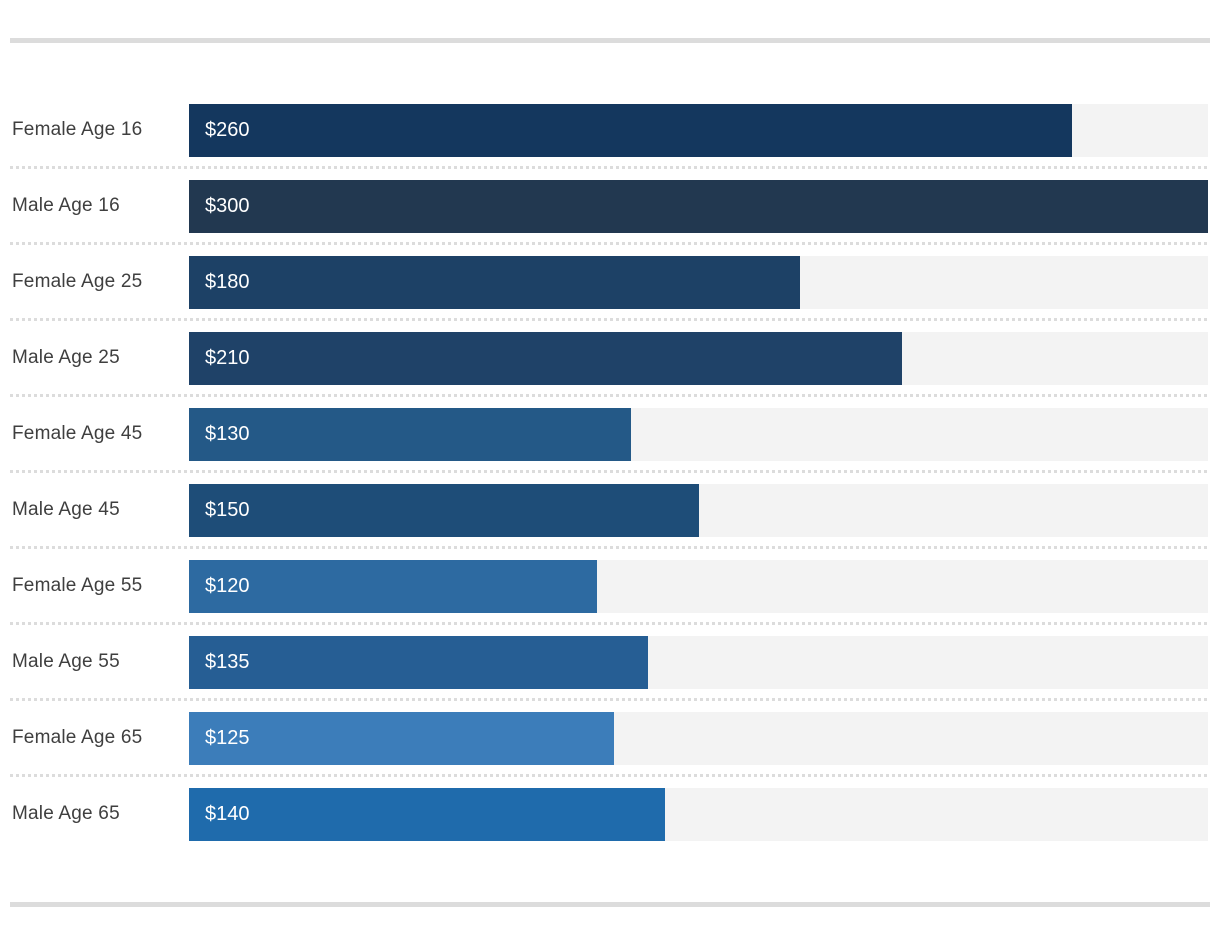 The height and width of the screenshot is (936, 1220). What do you see at coordinates (698, 434) in the screenshot?
I see `bar-track: $130` at bounding box center [698, 434].